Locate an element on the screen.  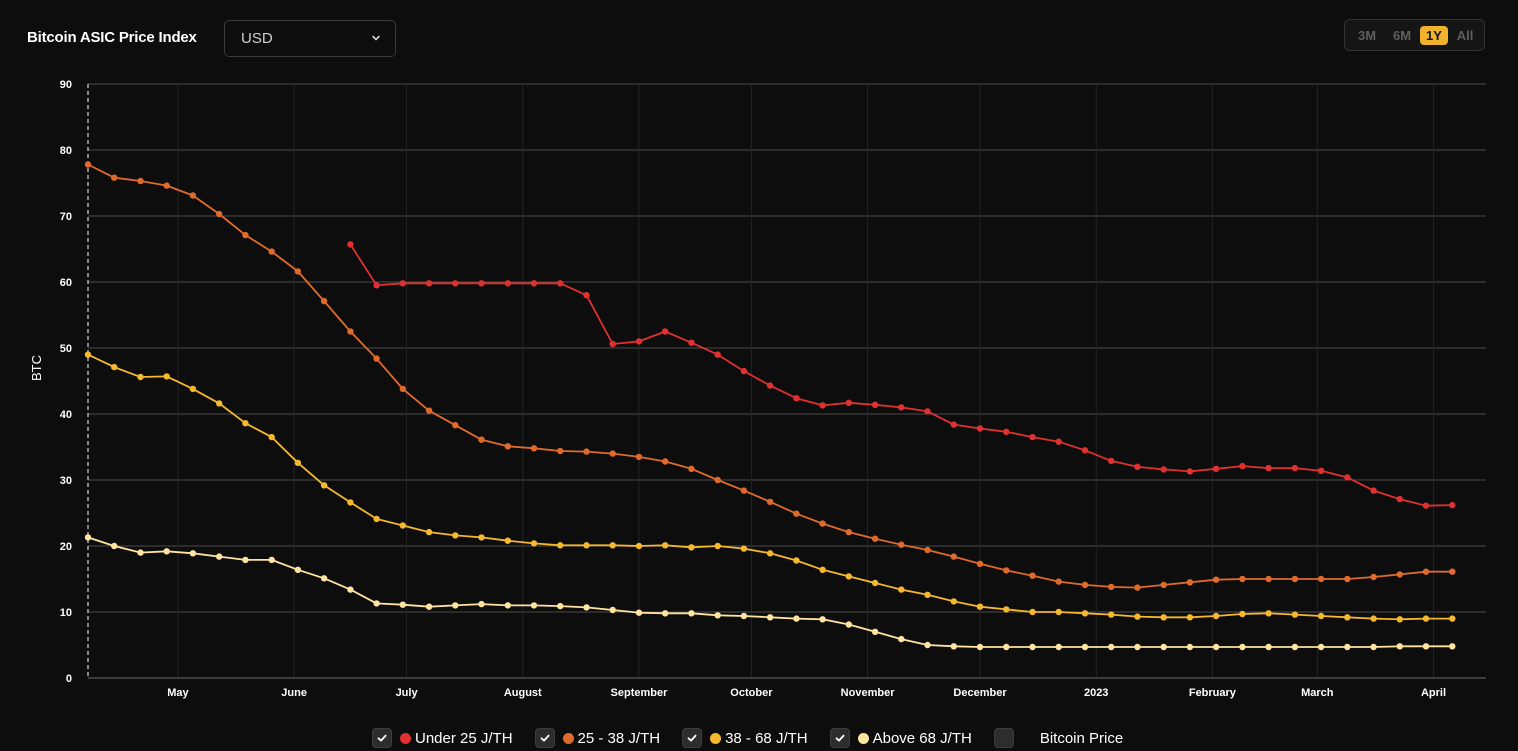
legend-label: Under 25 J/TH is located at coordinates (464, 738).